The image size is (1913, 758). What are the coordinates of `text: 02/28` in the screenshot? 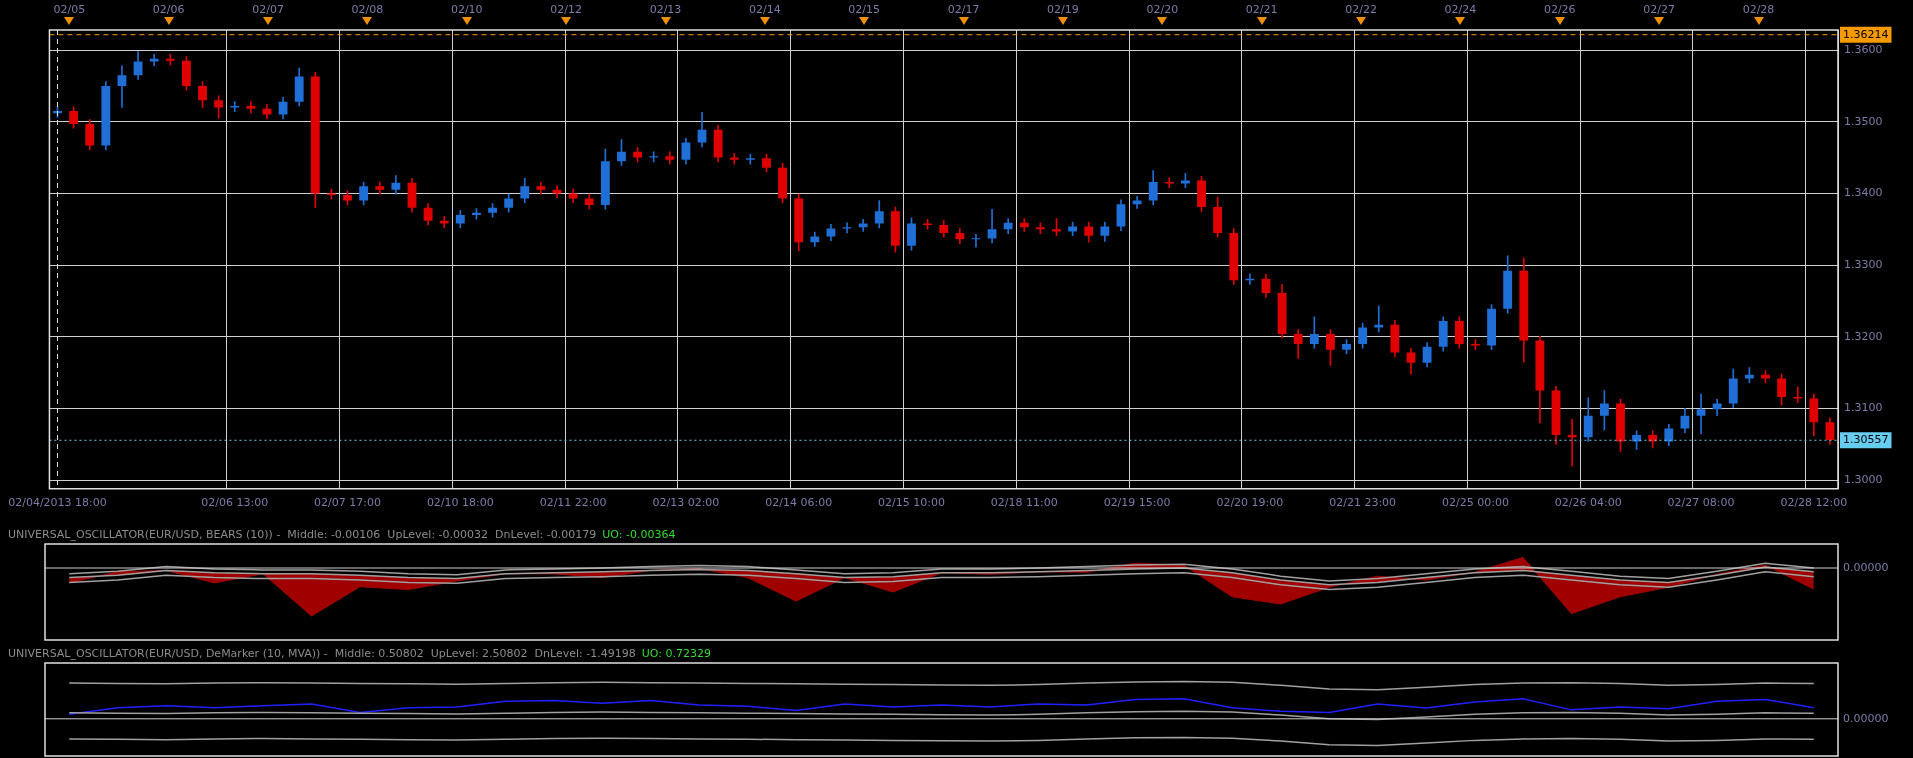 It's located at (1758, 9).